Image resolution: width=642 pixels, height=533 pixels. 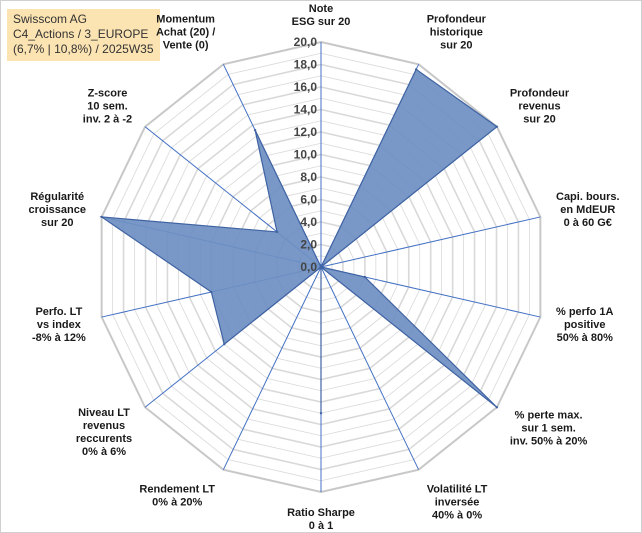 I want to click on axis-label-line: Capi. bours., so click(x=588, y=197).